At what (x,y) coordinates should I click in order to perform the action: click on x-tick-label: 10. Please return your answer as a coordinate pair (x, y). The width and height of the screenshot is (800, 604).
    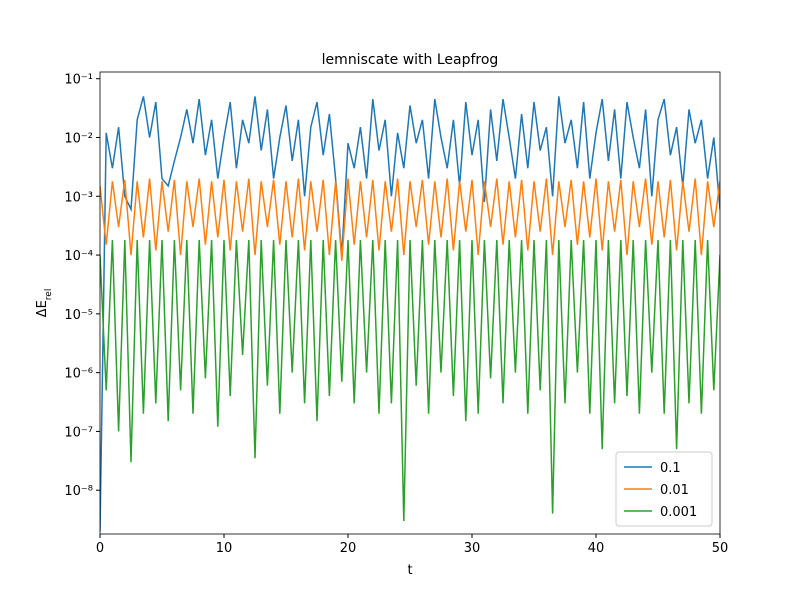
    Looking at the image, I should click on (224, 548).